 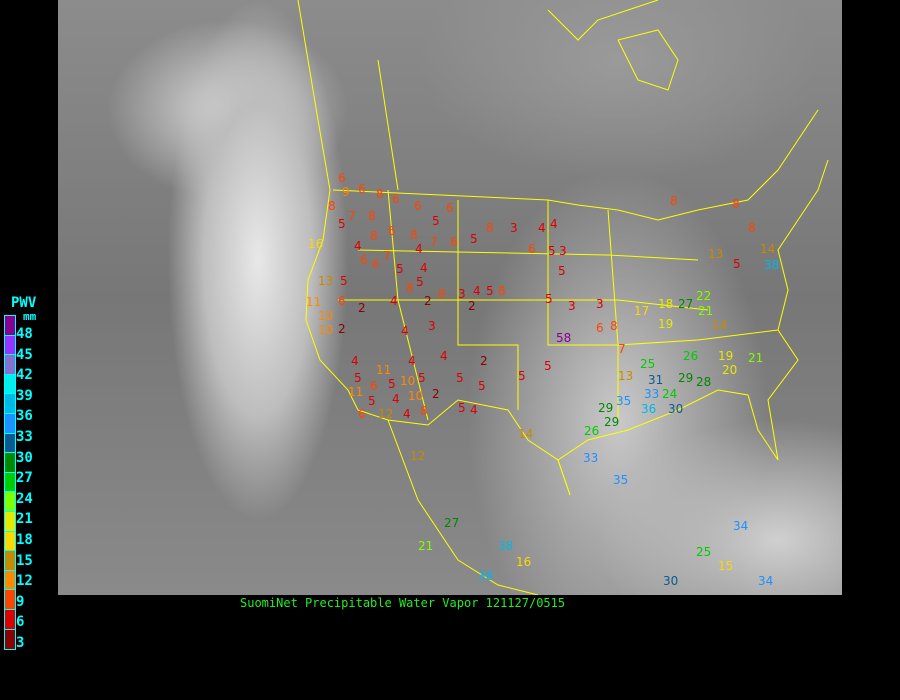 I want to click on canada-provinces, so click(x=388, y=125).